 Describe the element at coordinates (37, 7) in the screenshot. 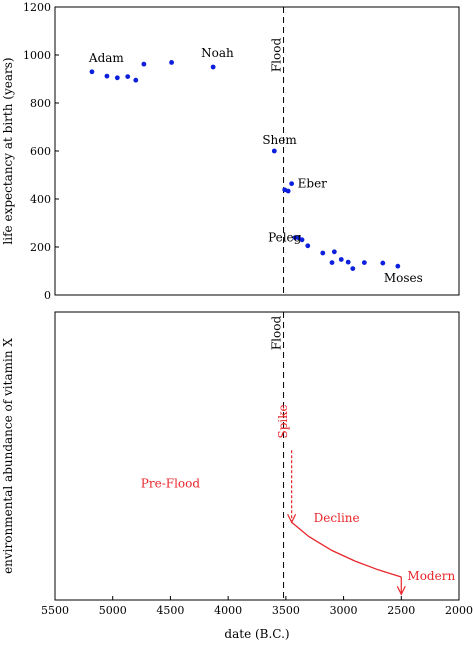

I see `y-tick-label: 1200` at that location.